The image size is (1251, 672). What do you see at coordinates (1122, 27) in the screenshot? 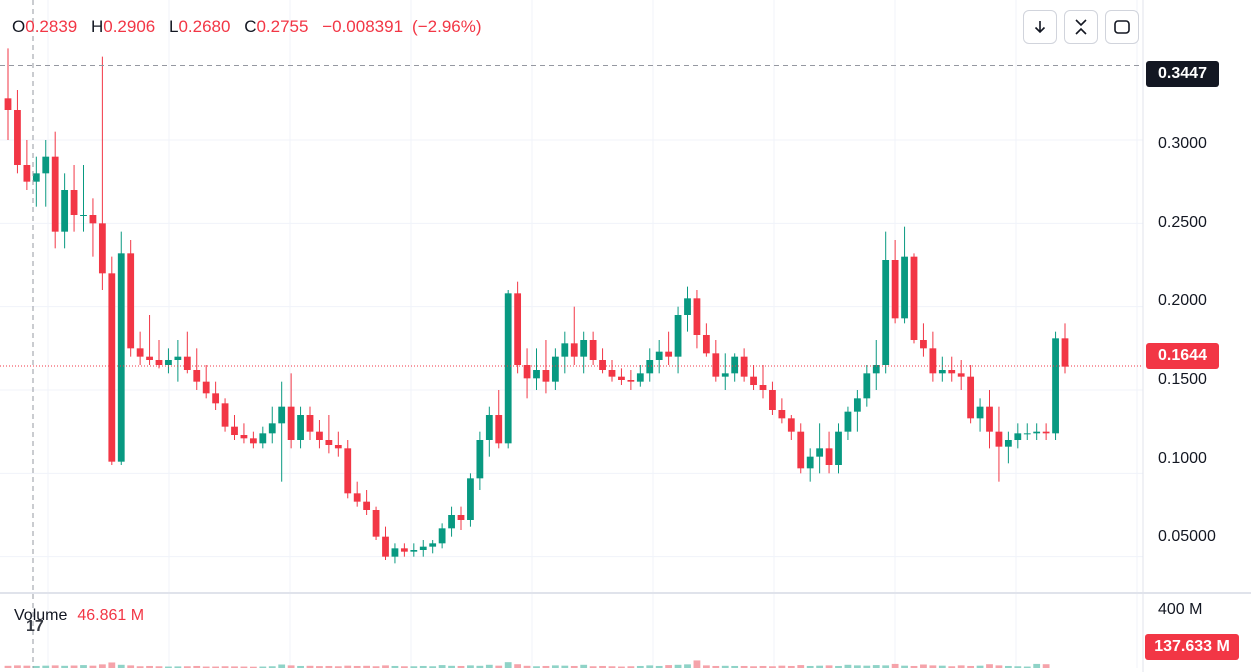
I see `fullscreen-button` at bounding box center [1122, 27].